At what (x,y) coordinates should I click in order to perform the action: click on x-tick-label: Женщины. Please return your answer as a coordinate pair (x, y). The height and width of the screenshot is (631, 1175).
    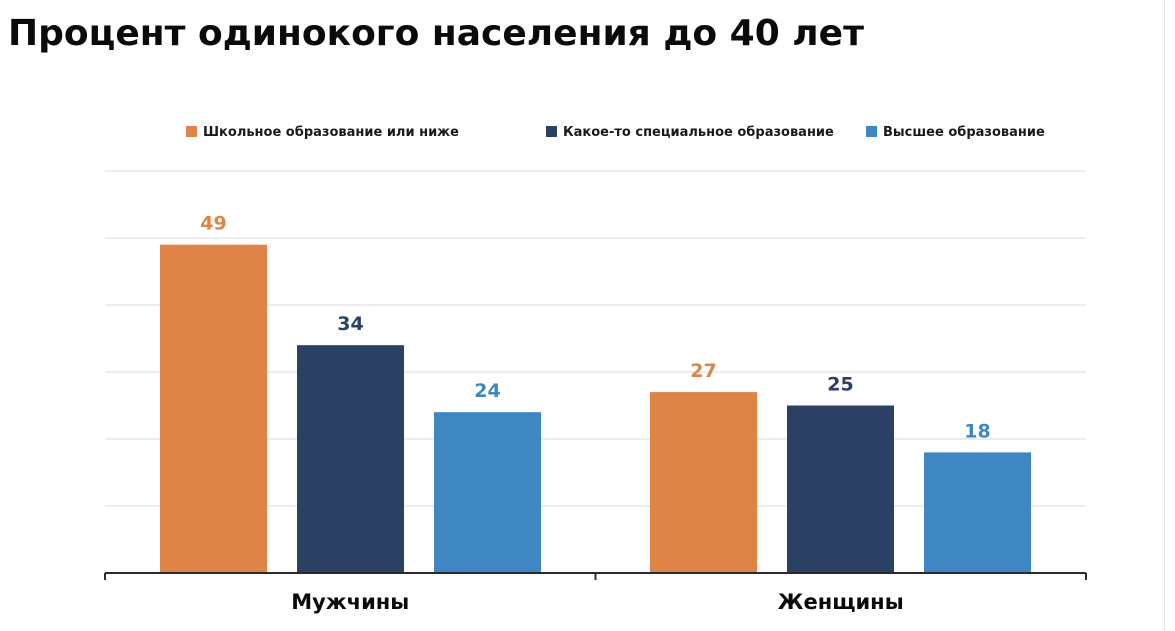
    Looking at the image, I should click on (841, 602).